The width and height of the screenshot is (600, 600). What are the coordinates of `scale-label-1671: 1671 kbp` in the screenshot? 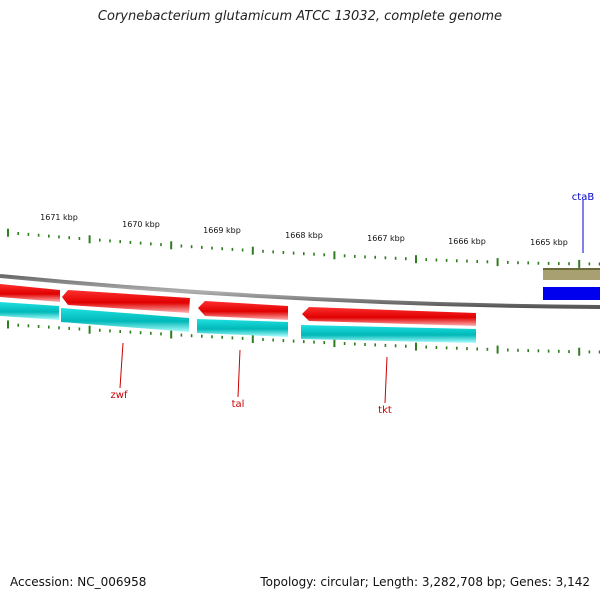 It's located at (59, 217).